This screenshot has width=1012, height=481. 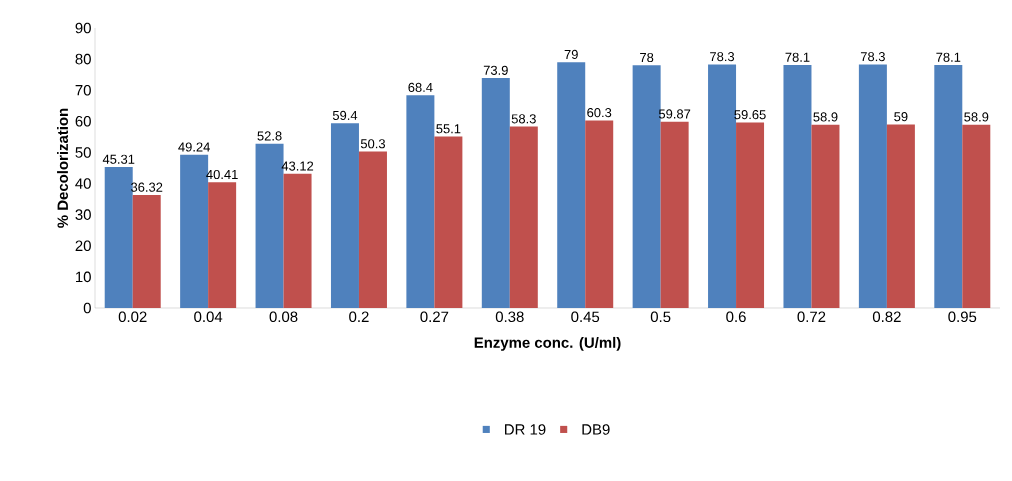 What do you see at coordinates (63, 168) in the screenshot?
I see `y-axis-title: % Decolorization` at bounding box center [63, 168].